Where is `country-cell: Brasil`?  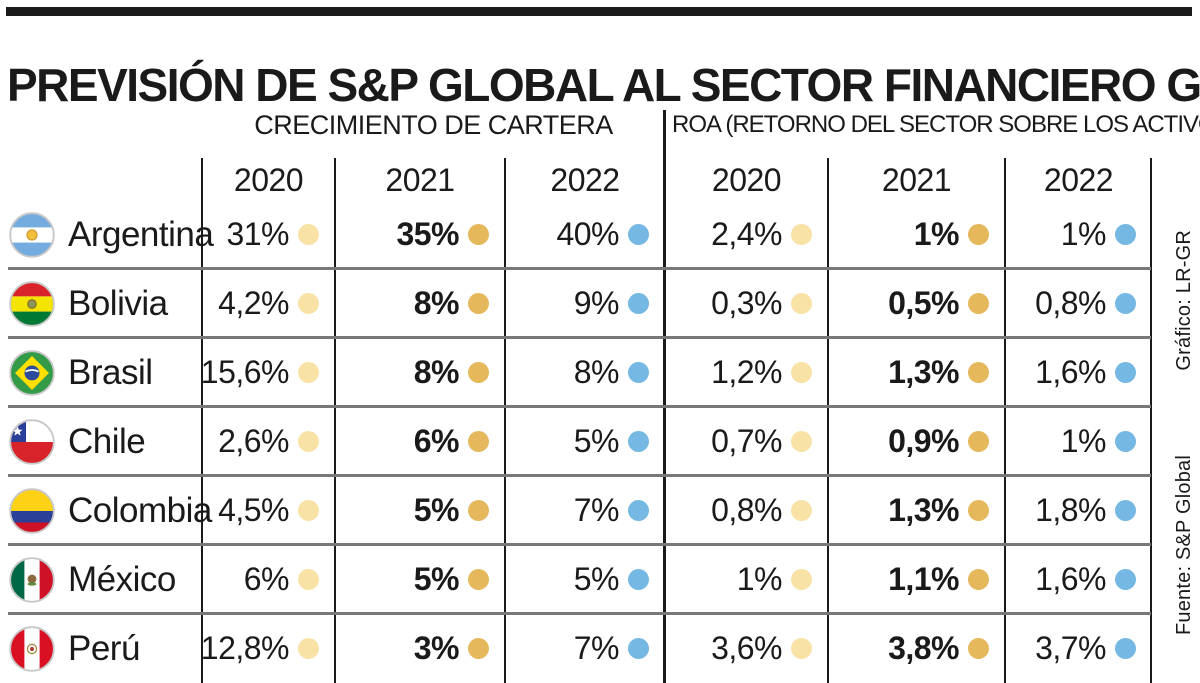
country-cell: Brasil is located at coordinates (101, 372).